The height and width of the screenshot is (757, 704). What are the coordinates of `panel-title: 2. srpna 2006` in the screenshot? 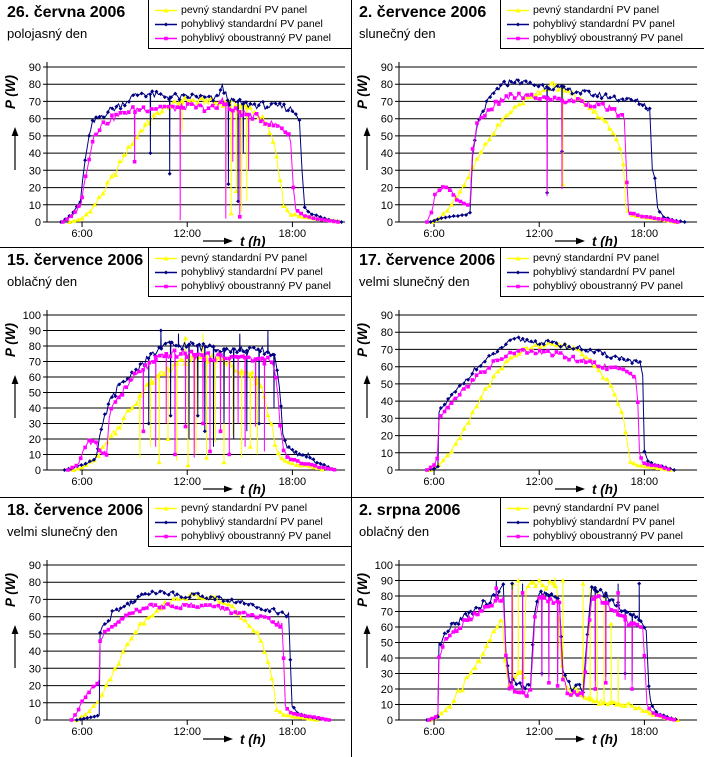 It's located at (410, 510).